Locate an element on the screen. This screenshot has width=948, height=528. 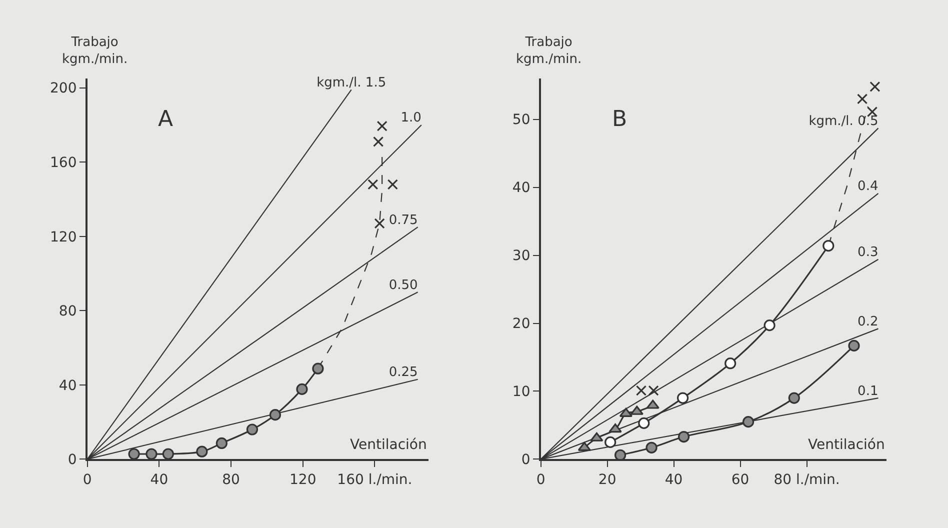
series-label: 0.75 is located at coordinates (403, 220).